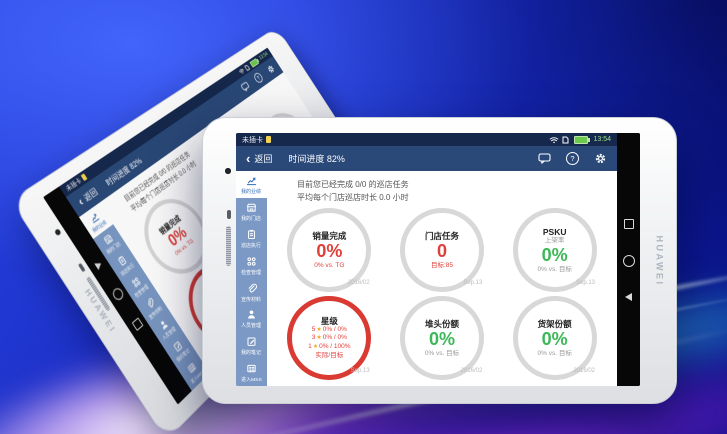  Describe the element at coordinates (565, 139) in the screenshot. I see `data-usage-icon` at that location.